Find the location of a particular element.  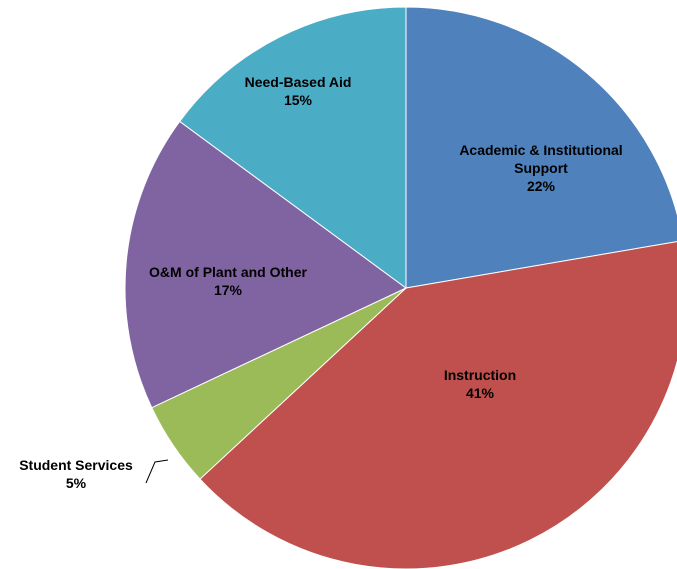

slice-label-student-services: Student Services 5% is located at coordinates (76, 474).